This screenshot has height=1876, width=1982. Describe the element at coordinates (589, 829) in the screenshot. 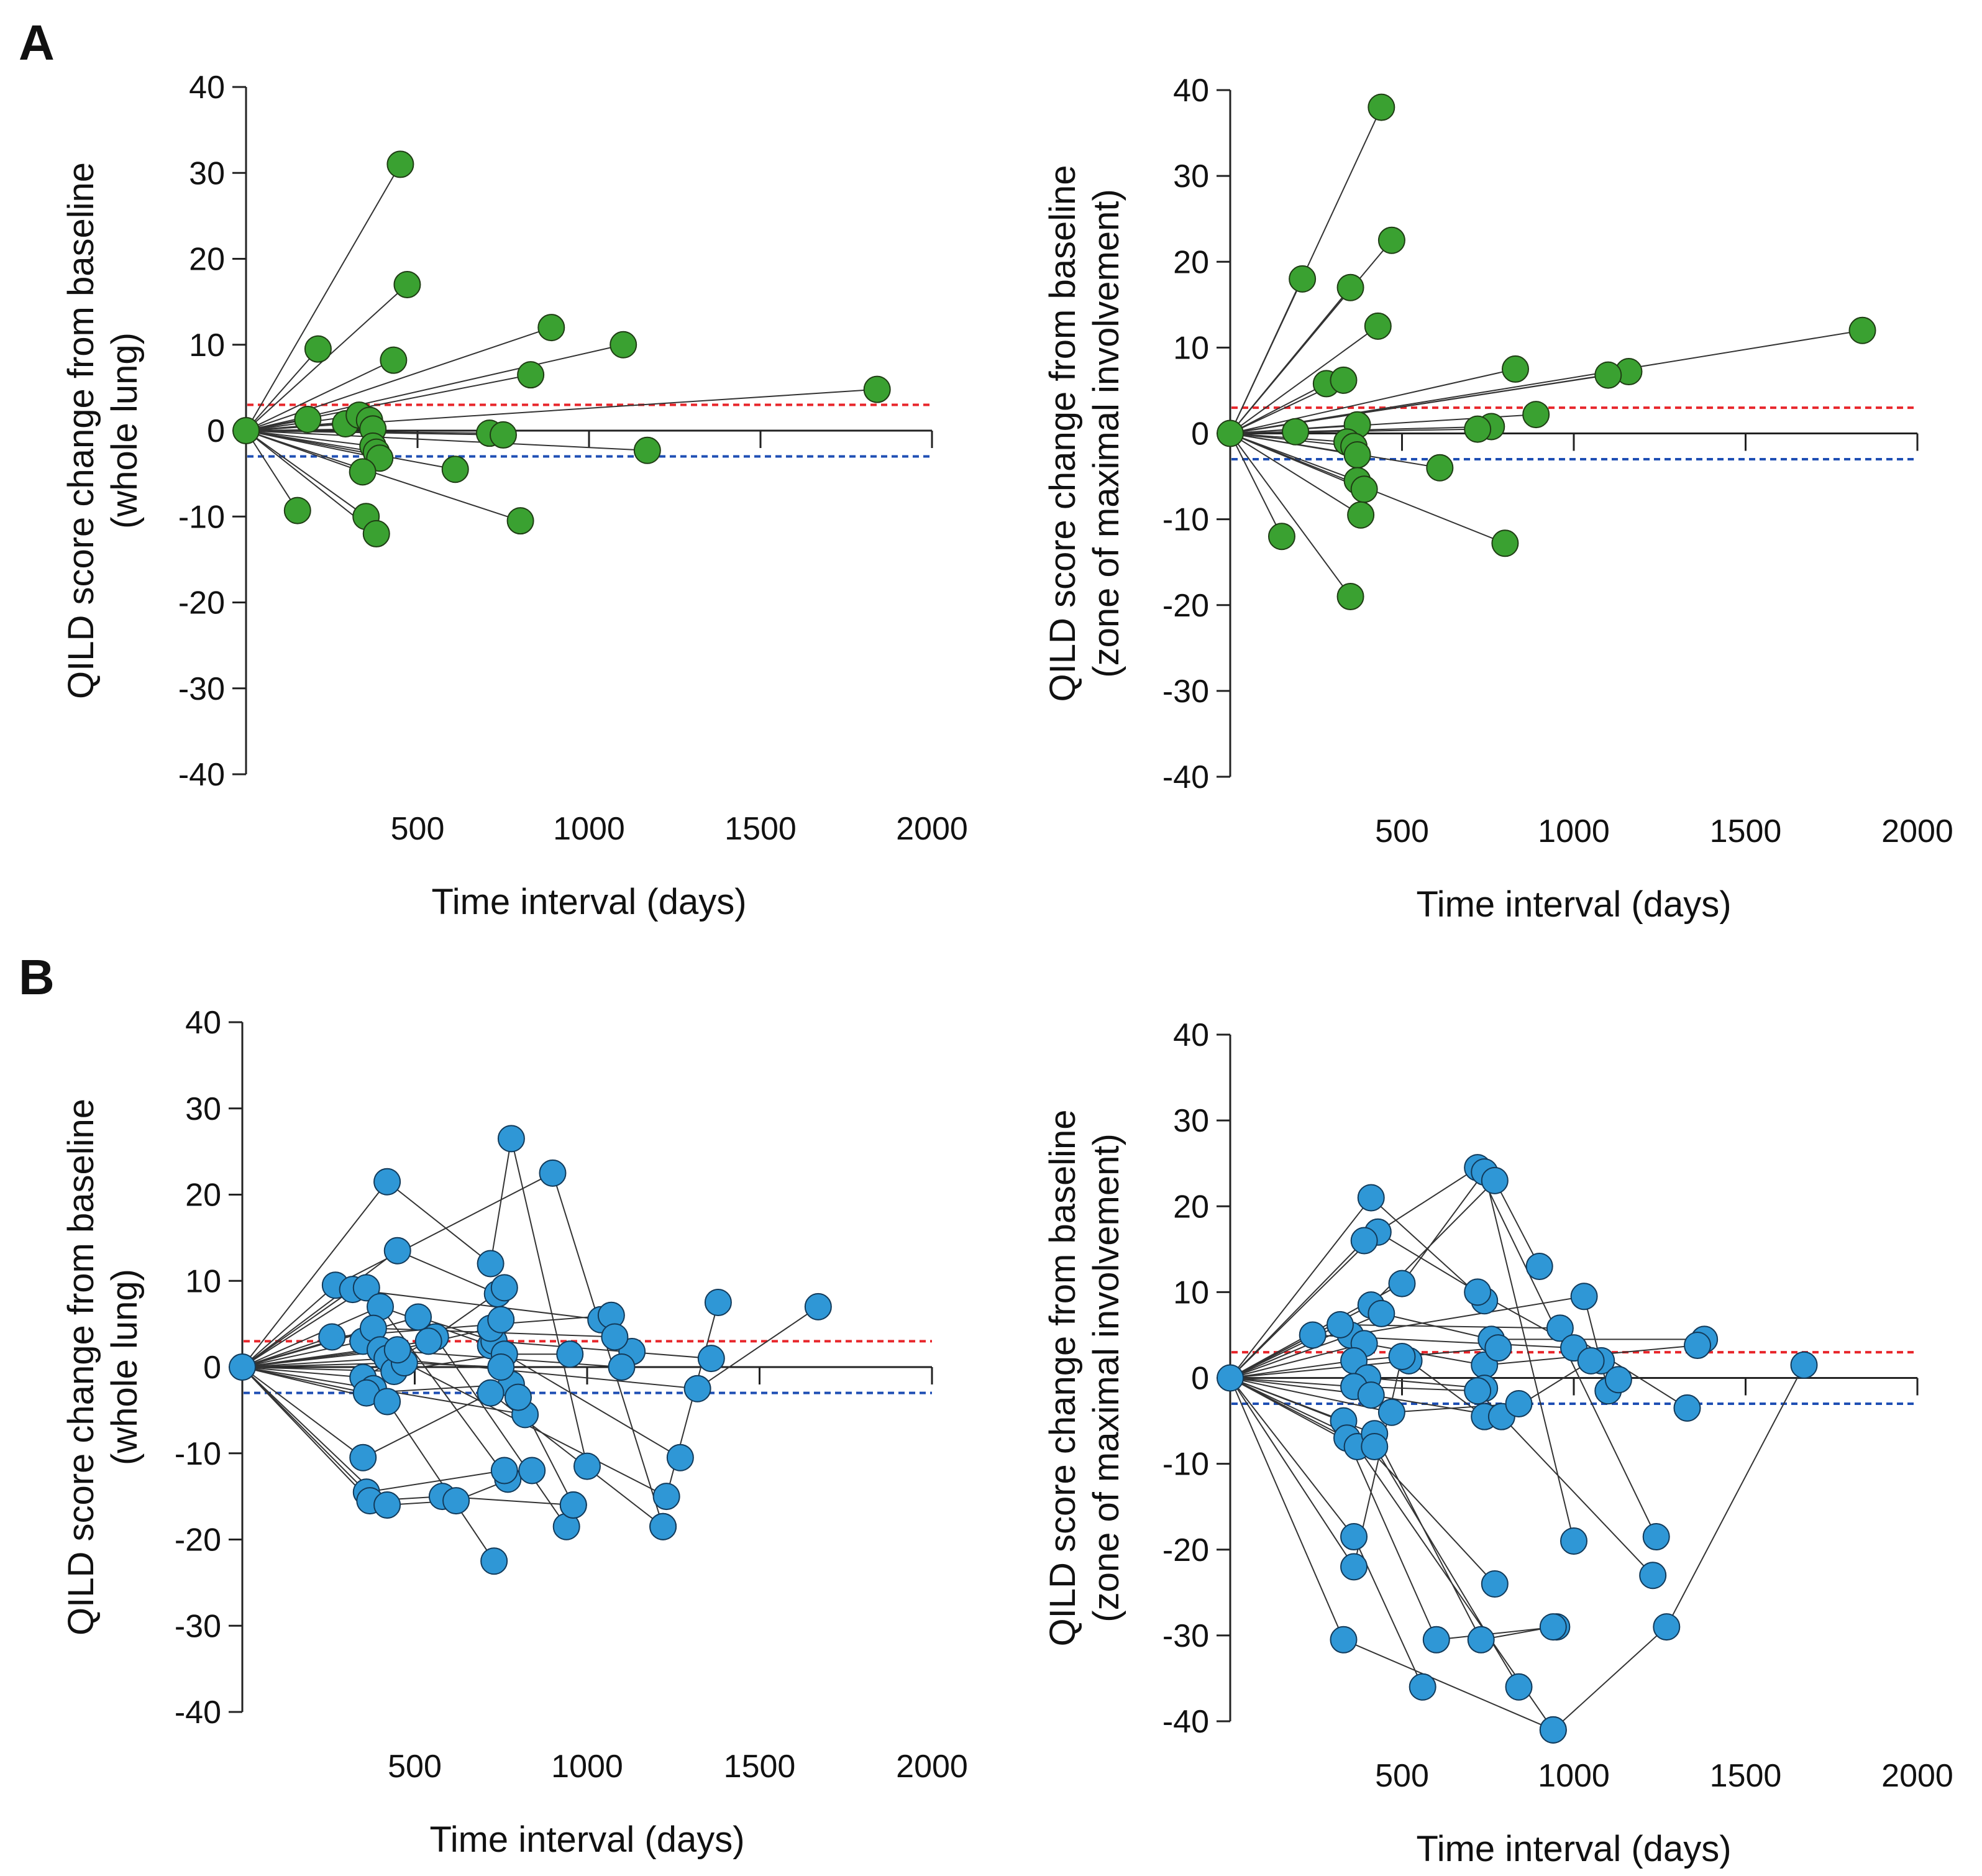

I see `x-tick-label: 1000` at that location.